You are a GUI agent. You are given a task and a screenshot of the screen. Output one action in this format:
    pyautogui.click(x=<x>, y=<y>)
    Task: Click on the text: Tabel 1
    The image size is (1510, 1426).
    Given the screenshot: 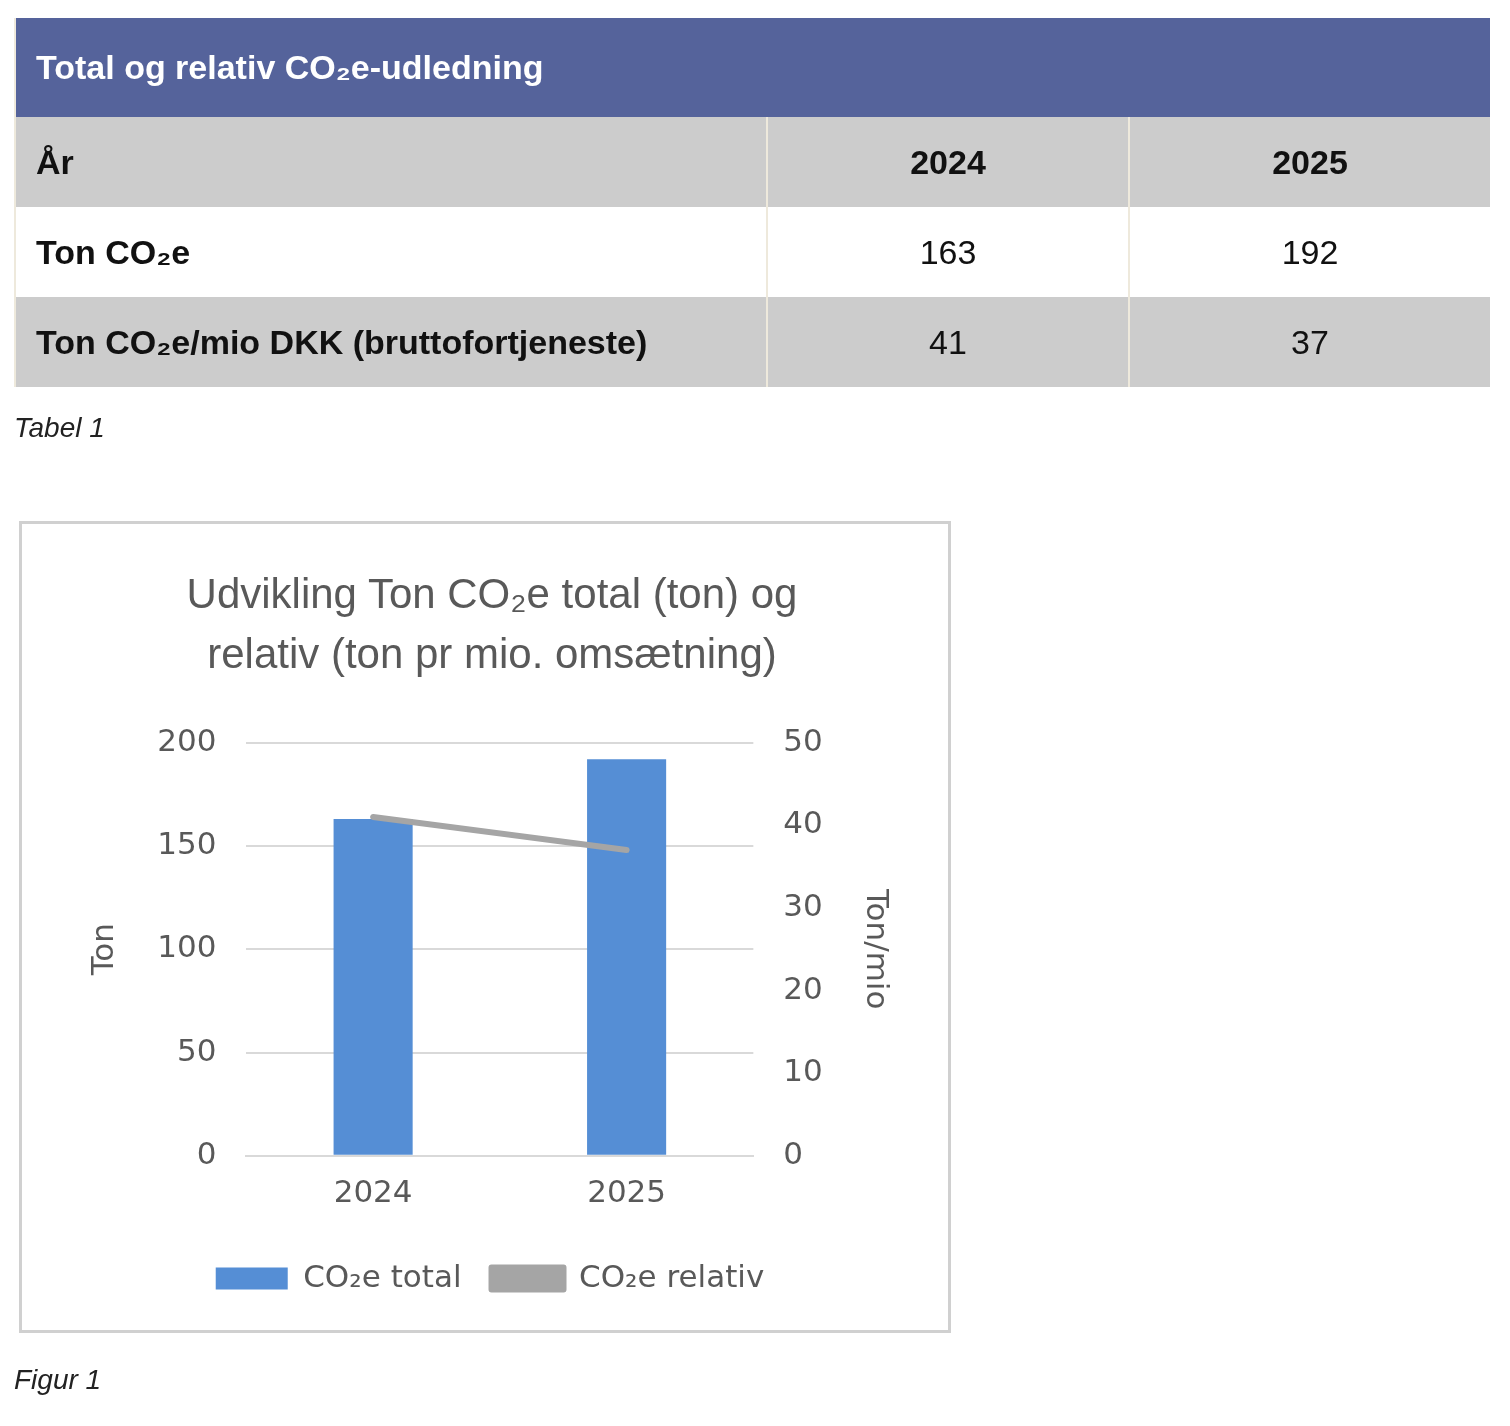 What is the action you would take?
    pyautogui.click(x=59, y=428)
    